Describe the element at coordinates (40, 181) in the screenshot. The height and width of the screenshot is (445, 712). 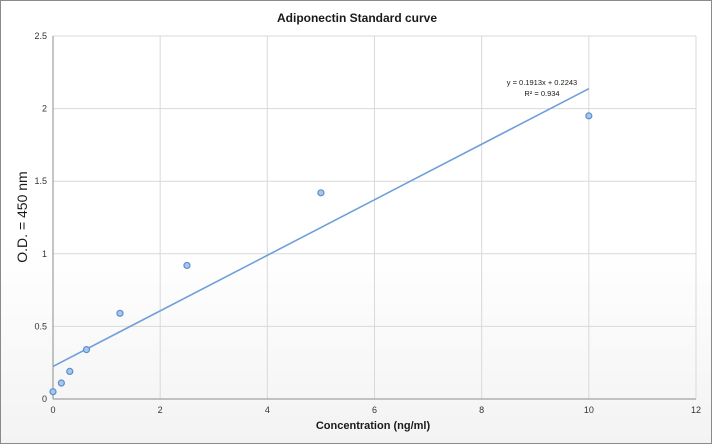
I see `y-tick-label: 1.5` at that location.